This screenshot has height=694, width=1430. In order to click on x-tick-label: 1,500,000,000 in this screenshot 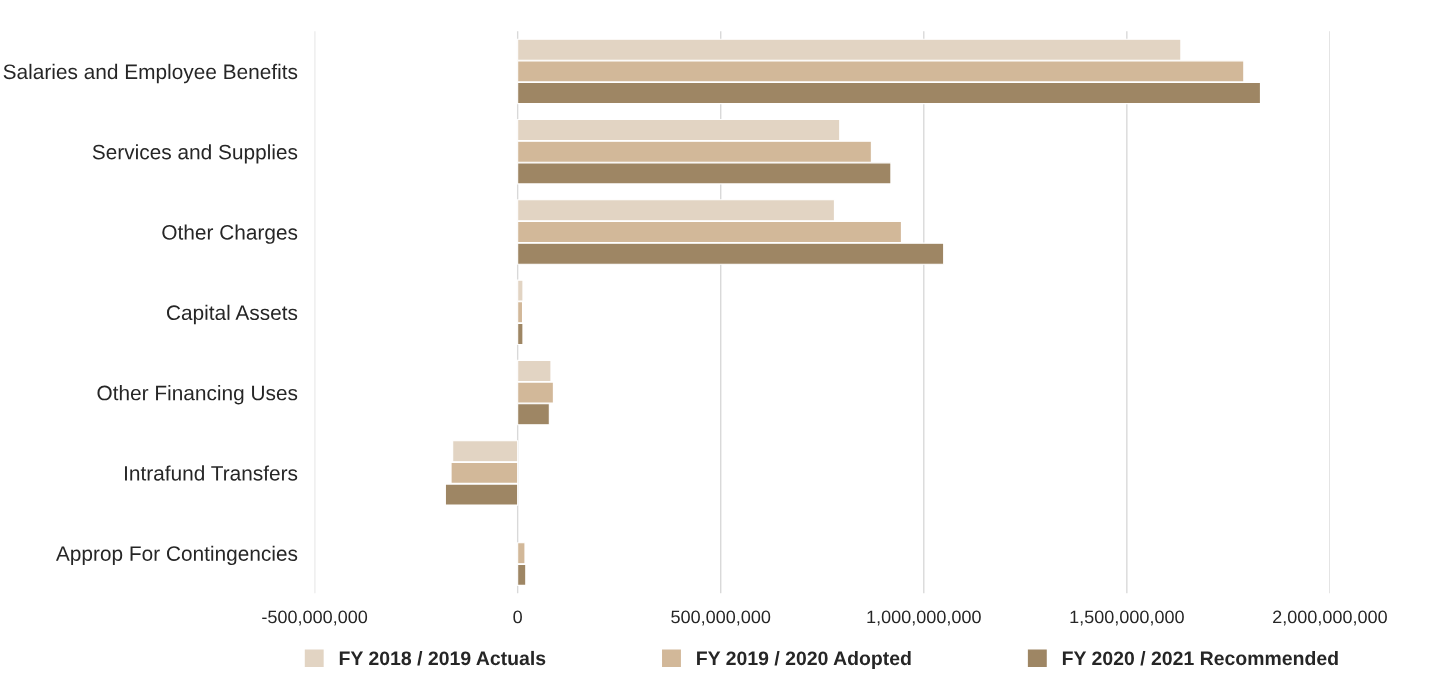, I will do `click(1127, 618)`.